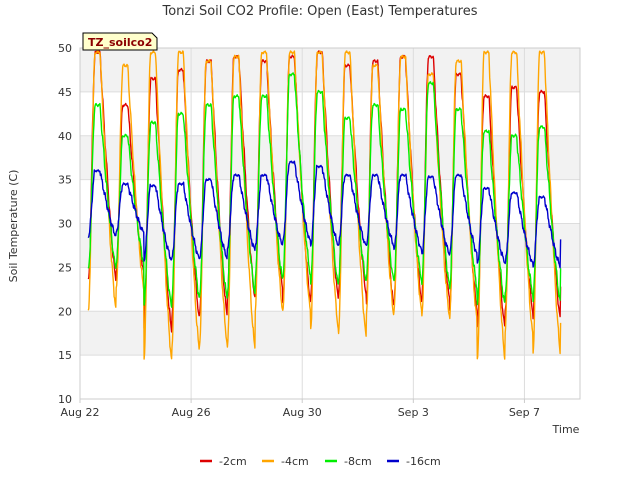  Describe the element at coordinates (65, 311) in the screenshot. I see `y-tick-label: 20` at that location.